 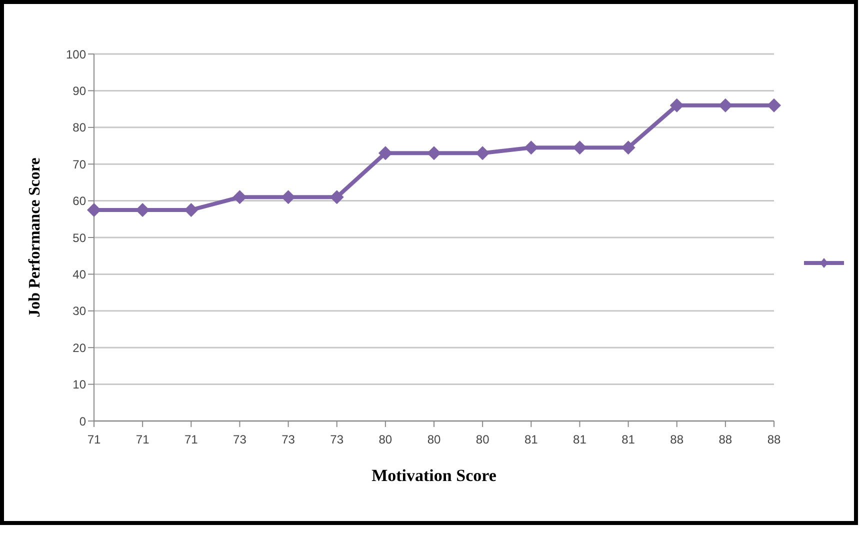 I want to click on y-tick-label: 30, so click(x=79, y=311).